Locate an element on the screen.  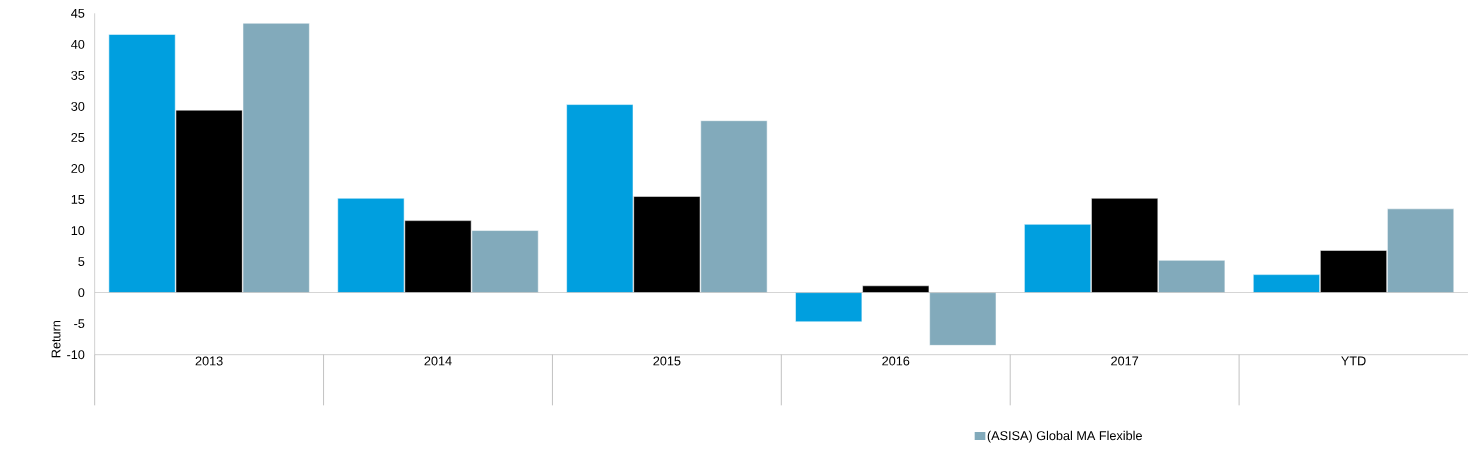
y-tick-label: 45 is located at coordinates (78, 13).